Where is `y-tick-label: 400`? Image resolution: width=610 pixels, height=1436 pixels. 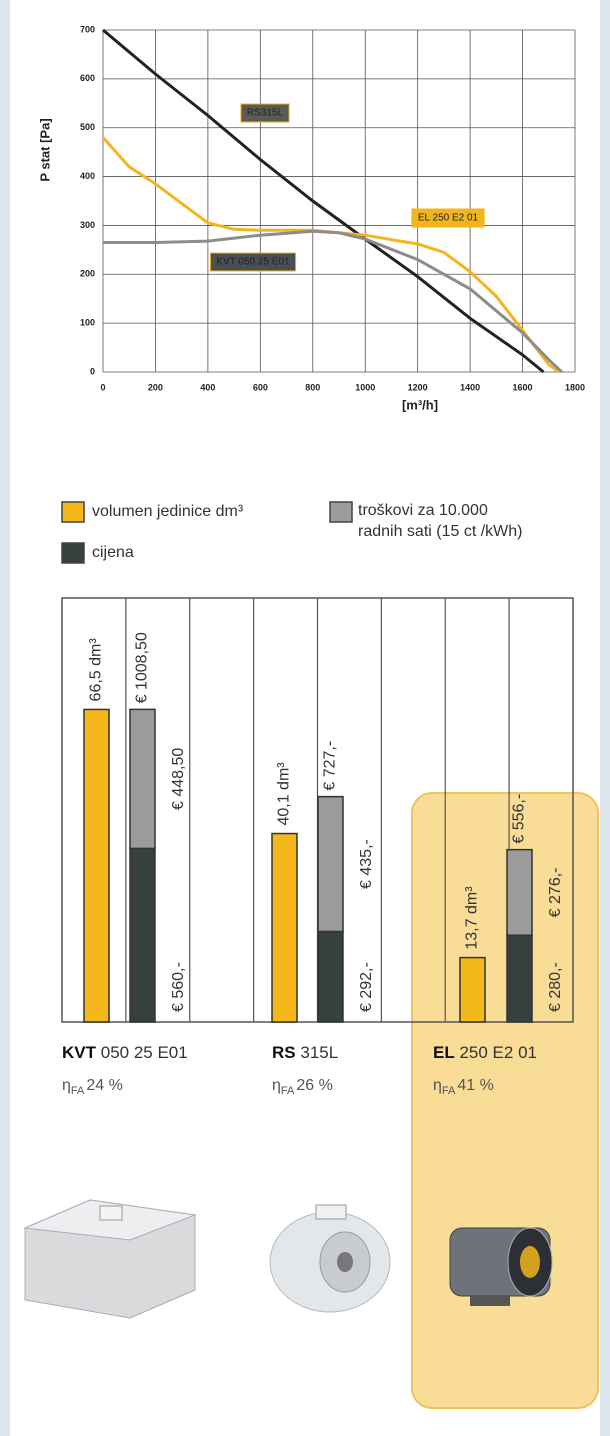
y-tick-label: 400 is located at coordinates (87, 176).